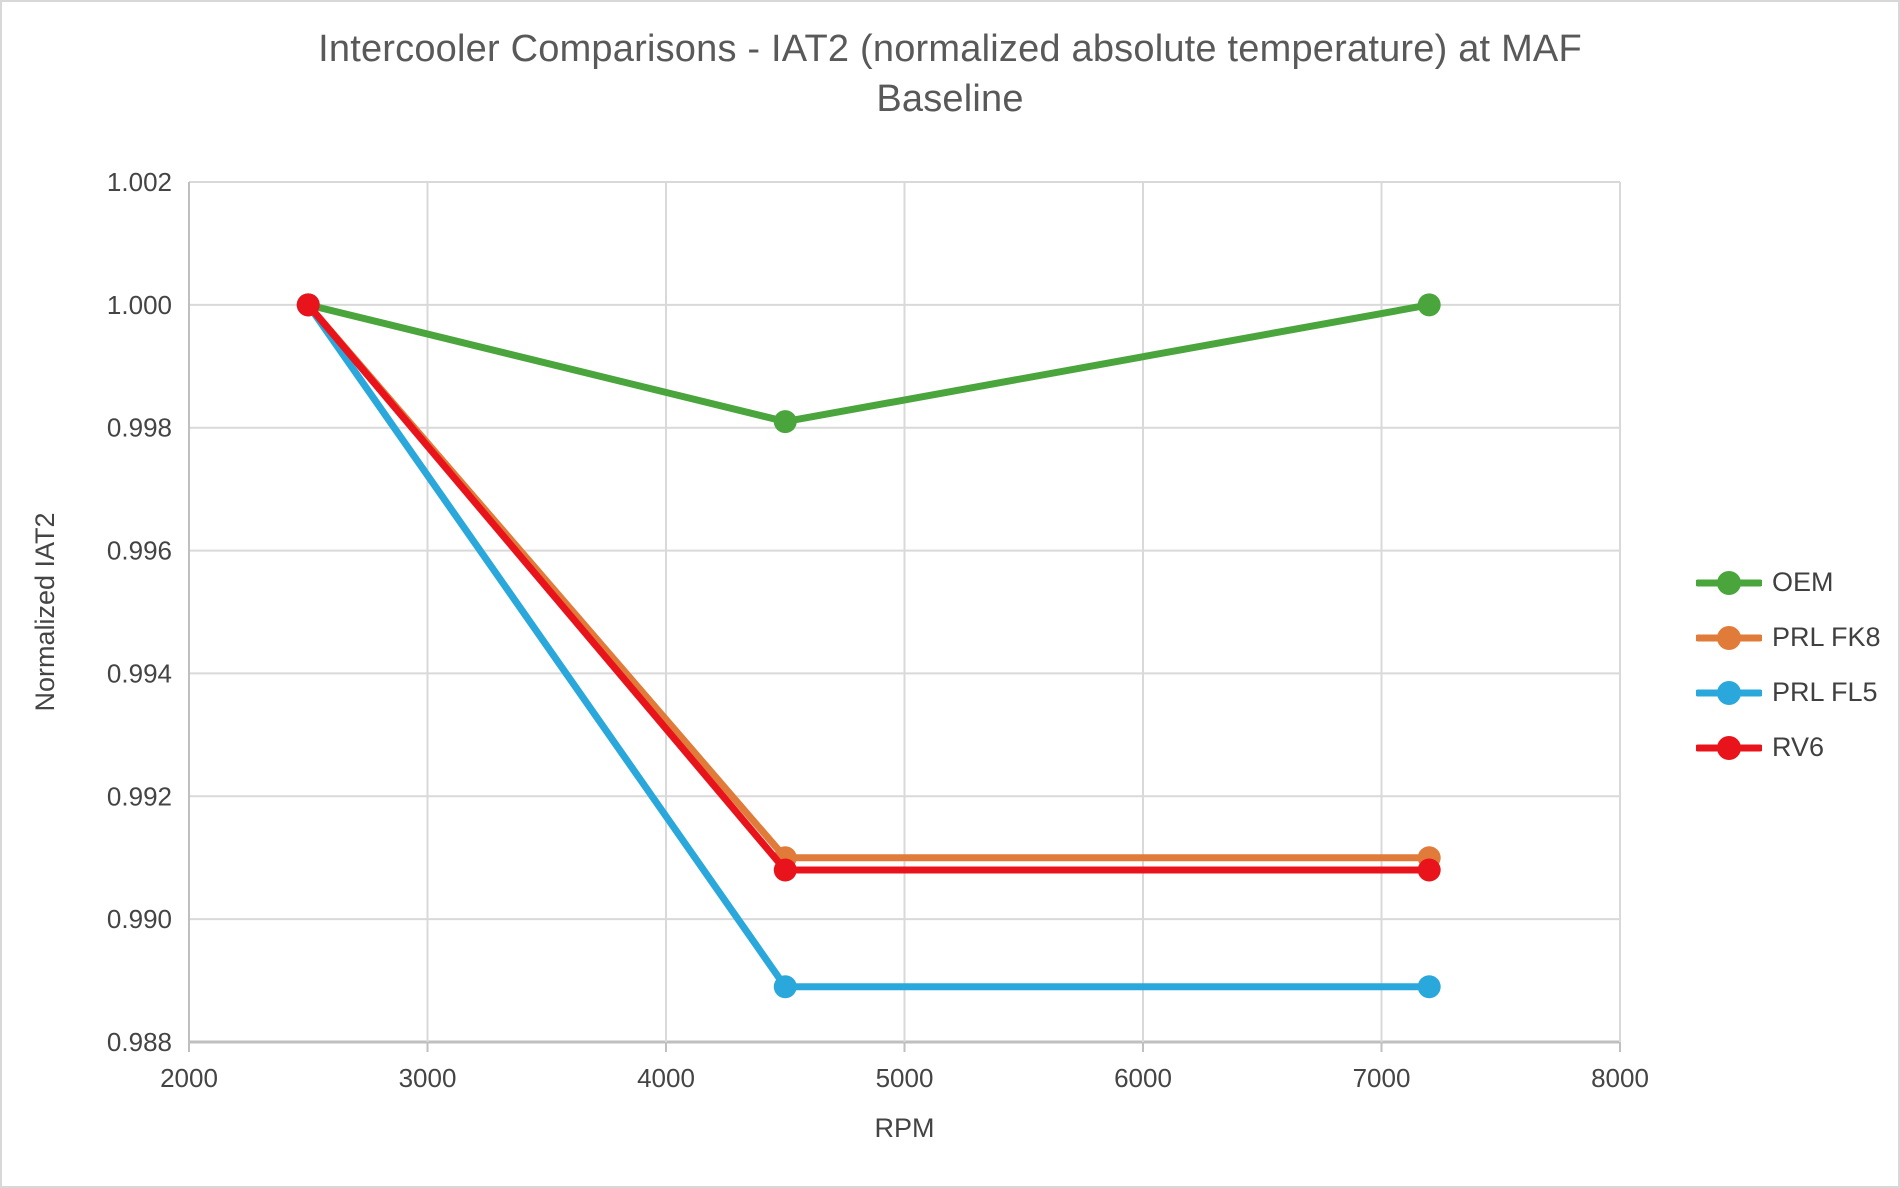  Describe the element at coordinates (1620, 1078) in the screenshot. I see `x-tick-label: 8000` at that location.